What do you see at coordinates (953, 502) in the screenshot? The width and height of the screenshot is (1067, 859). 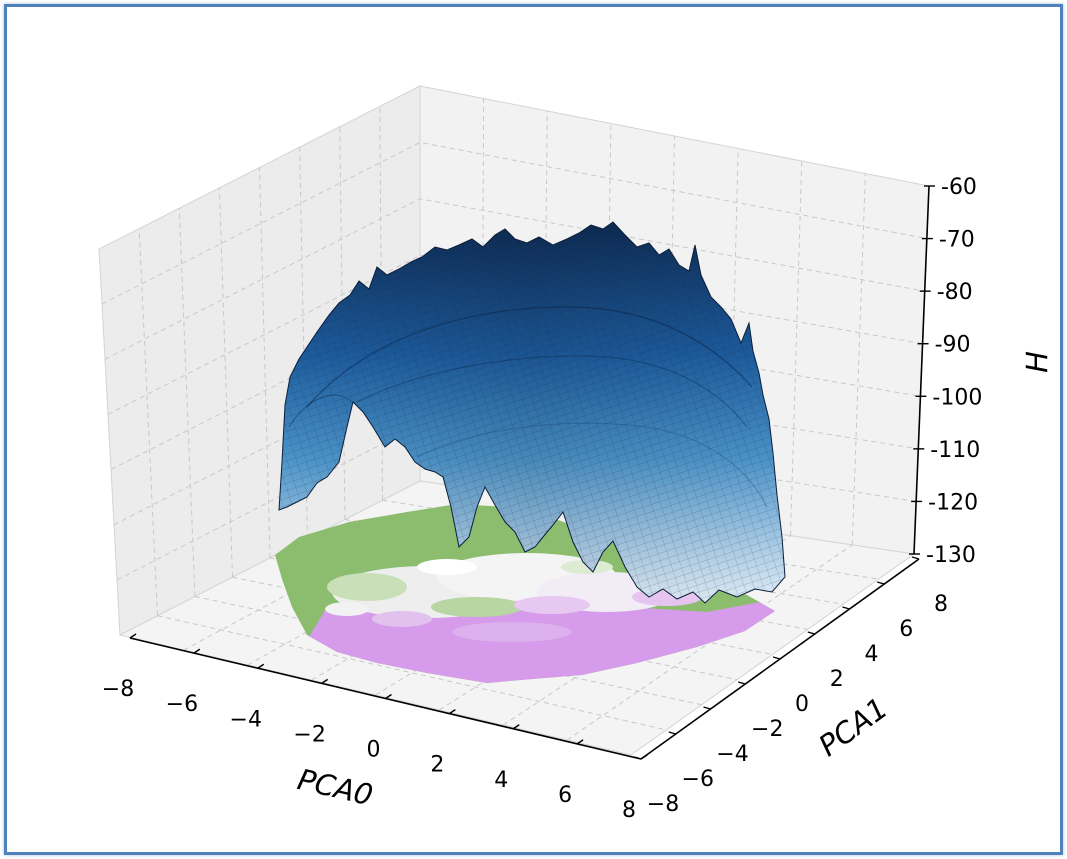 I see `z-tick-label: -120` at bounding box center [953, 502].